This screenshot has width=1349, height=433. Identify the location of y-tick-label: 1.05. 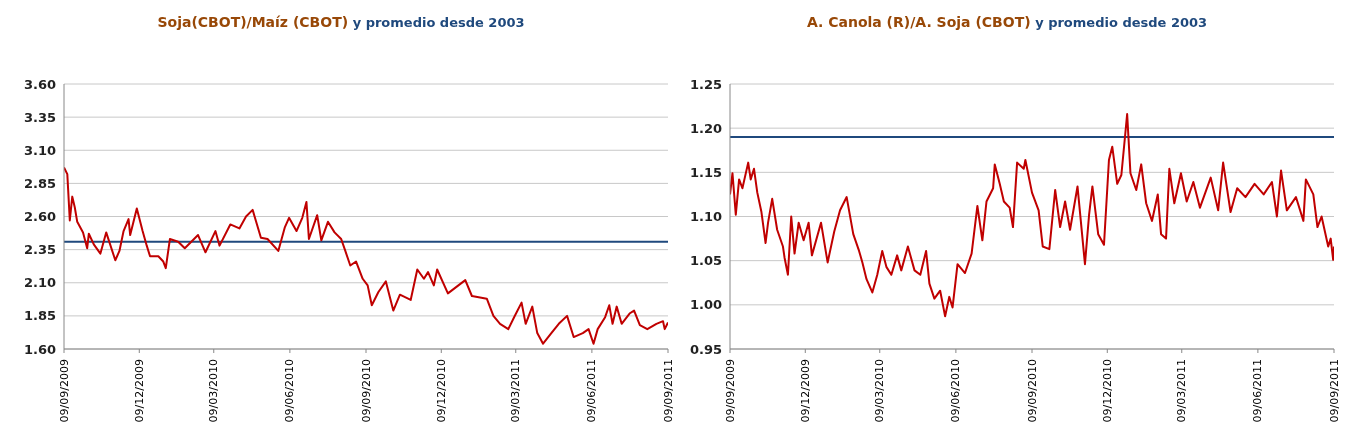
(705, 261).